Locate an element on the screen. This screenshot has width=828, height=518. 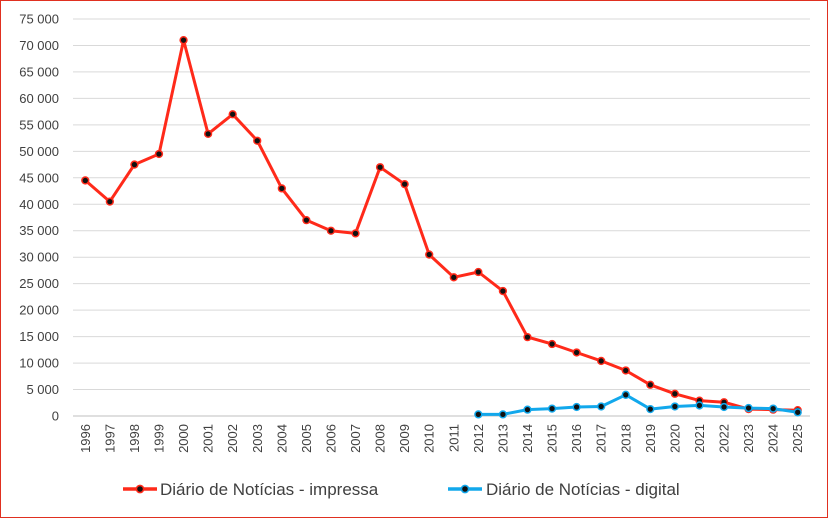
y-tick-label: 55 000 is located at coordinates (39, 124).